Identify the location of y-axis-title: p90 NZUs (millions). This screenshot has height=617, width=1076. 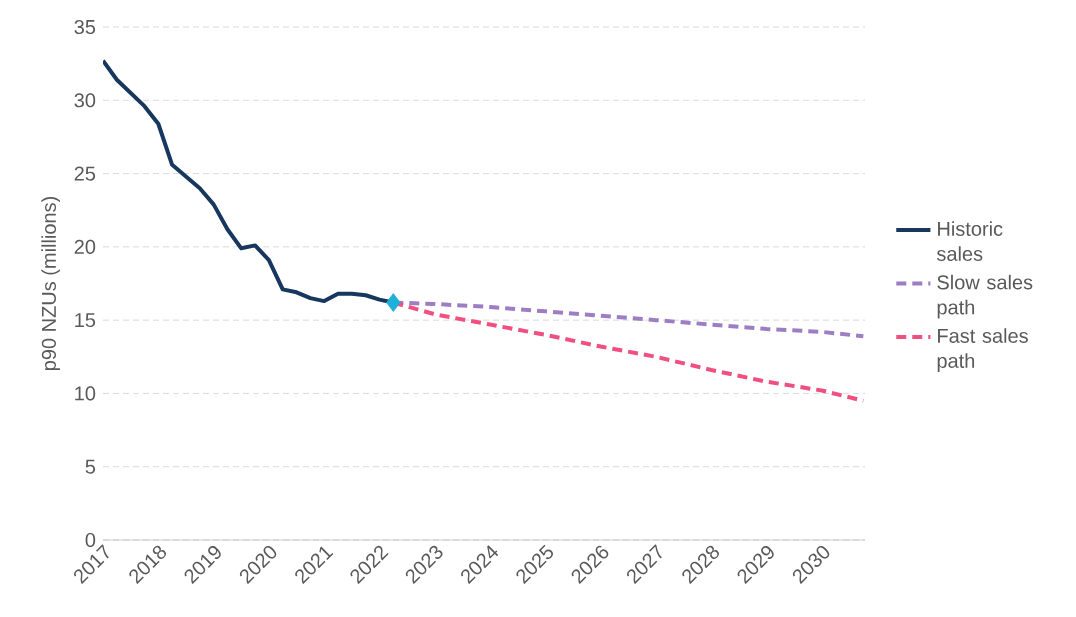
(50, 283).